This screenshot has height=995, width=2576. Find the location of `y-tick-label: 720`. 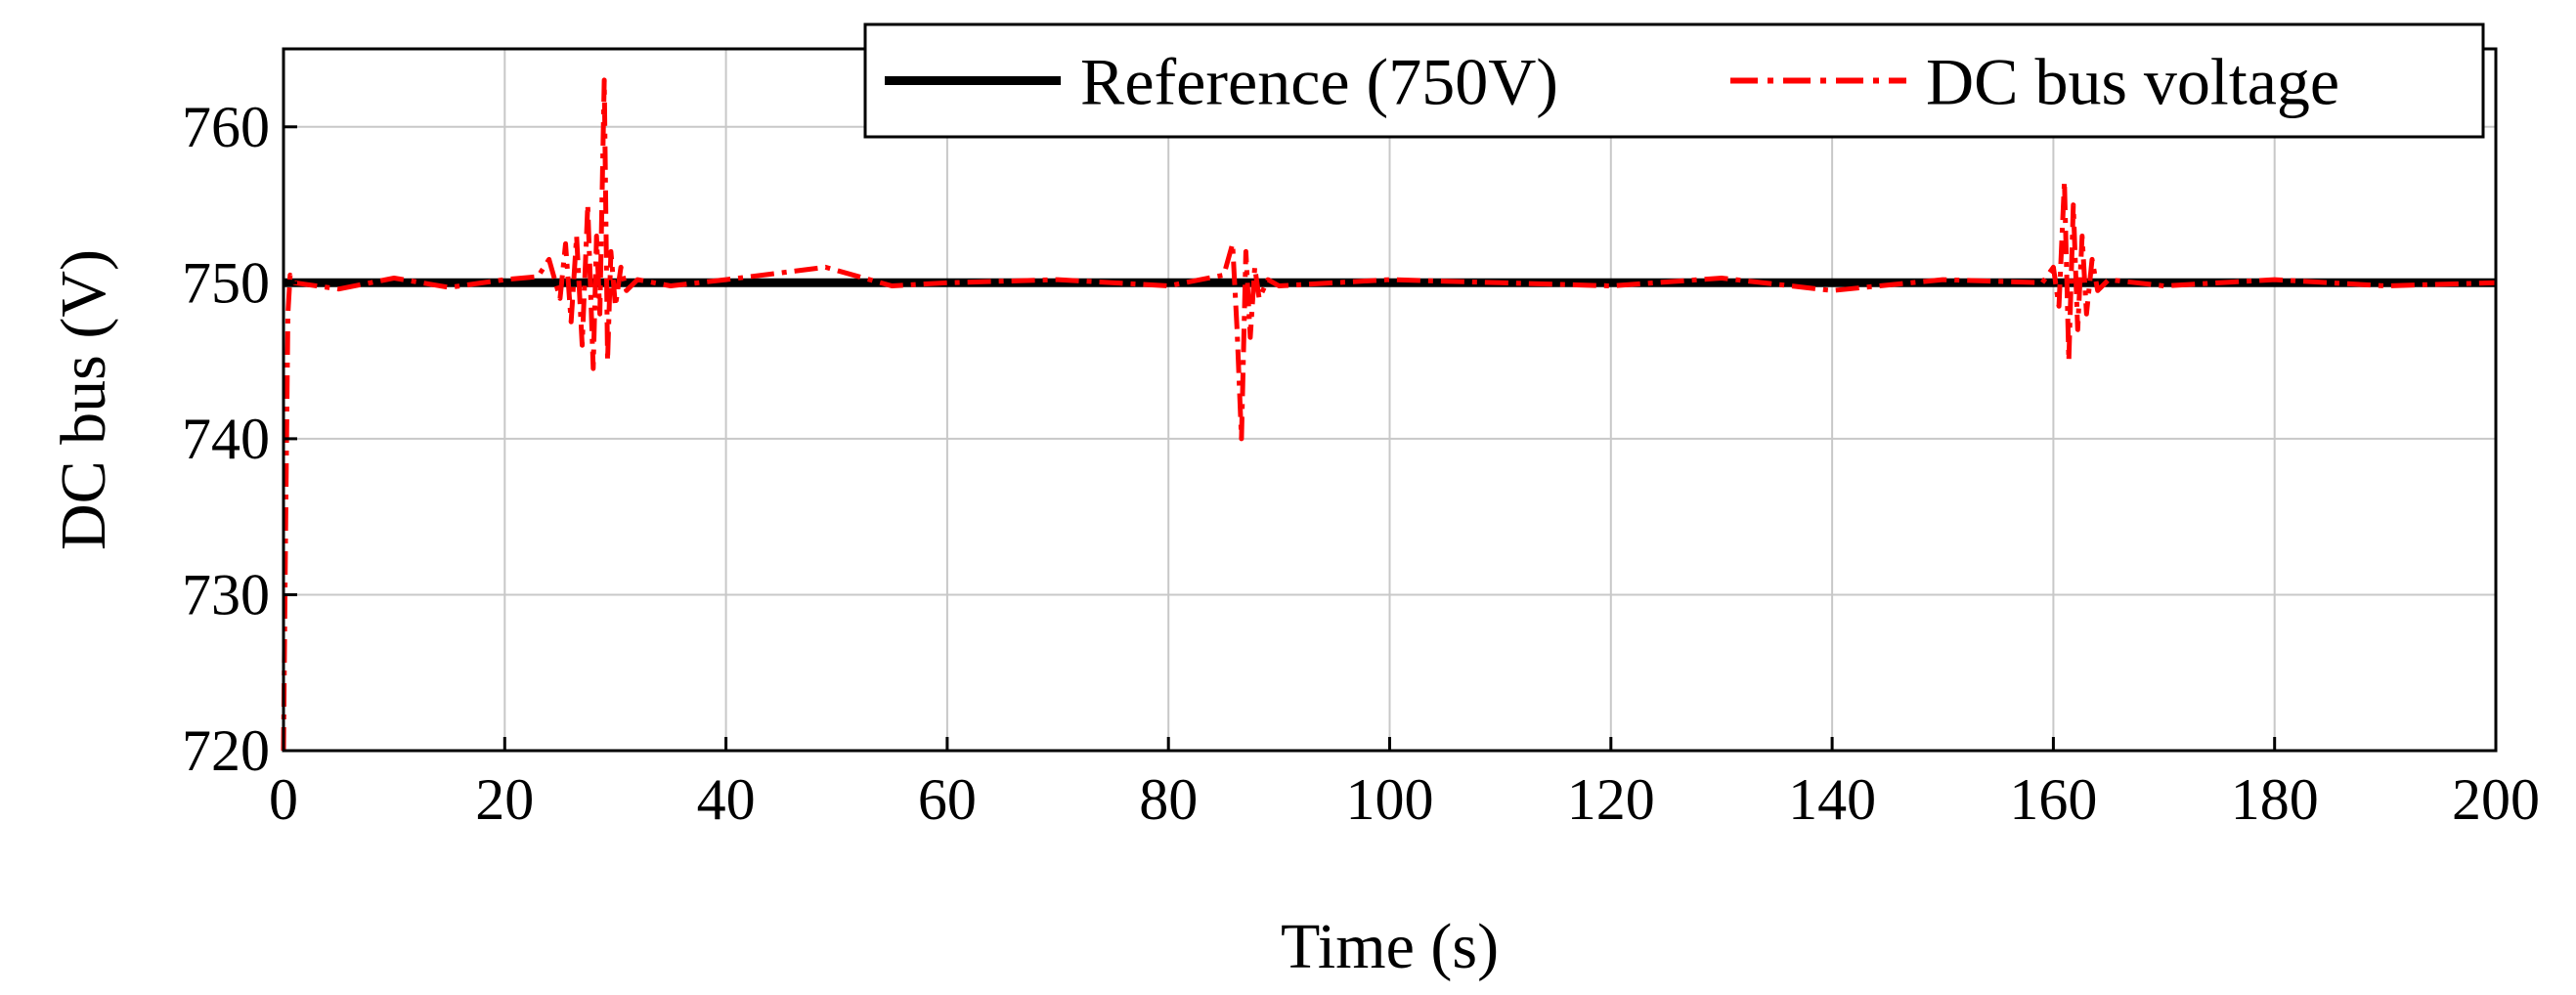

y-tick-label: 720 is located at coordinates (226, 750).